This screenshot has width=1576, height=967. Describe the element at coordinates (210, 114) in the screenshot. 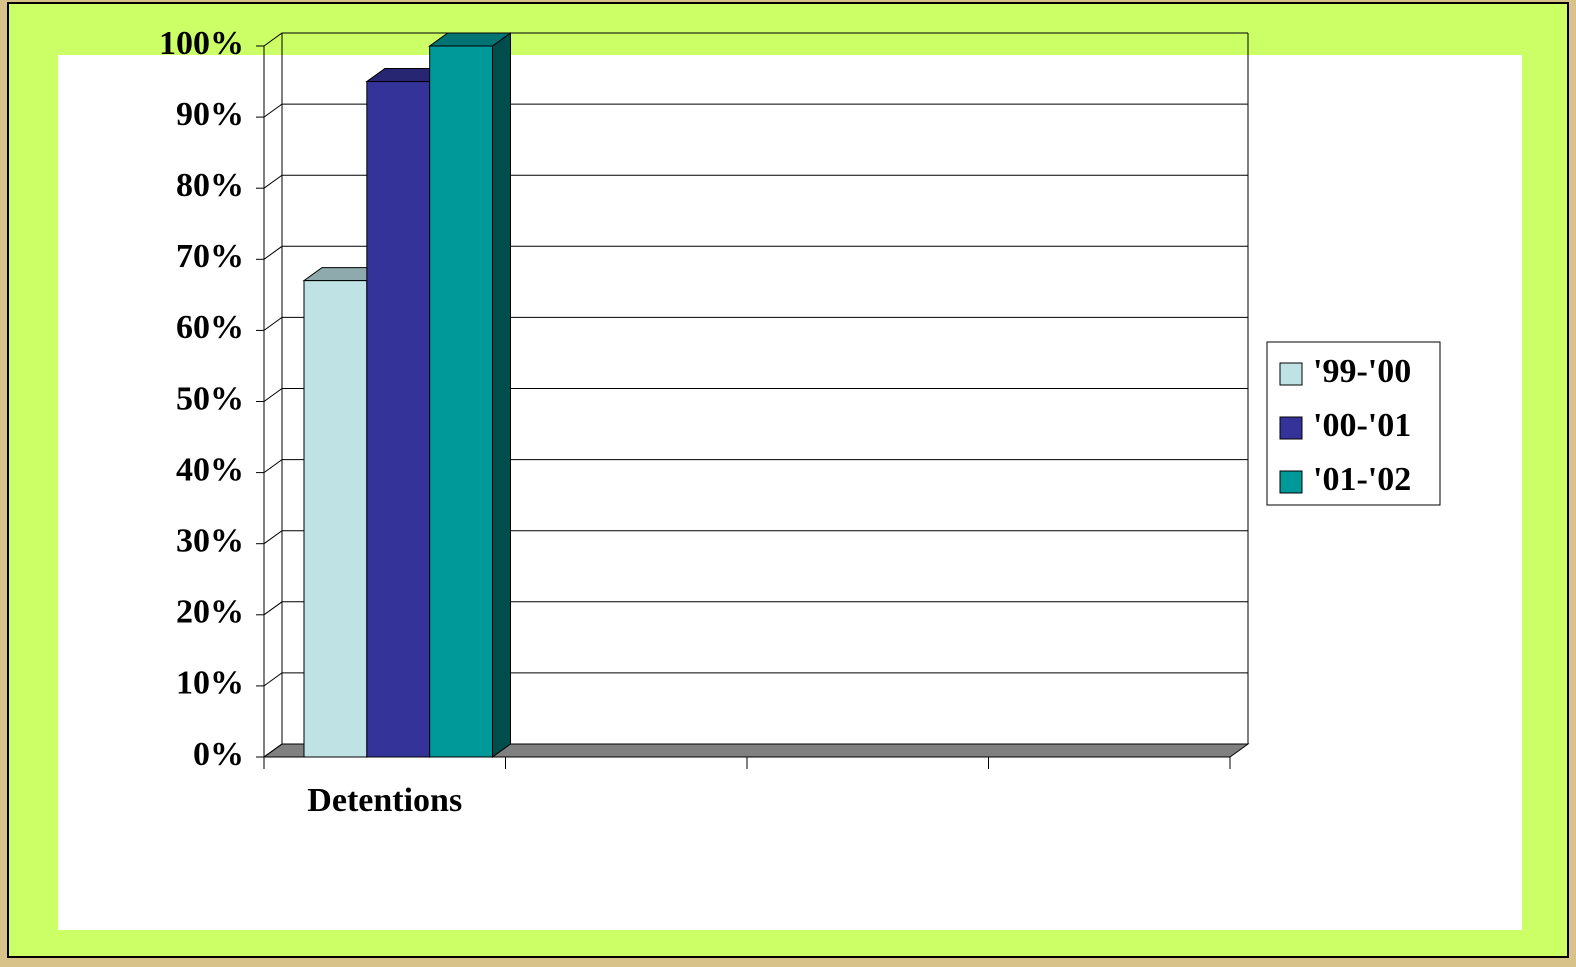

I see `y-tick-label: 90%` at that location.